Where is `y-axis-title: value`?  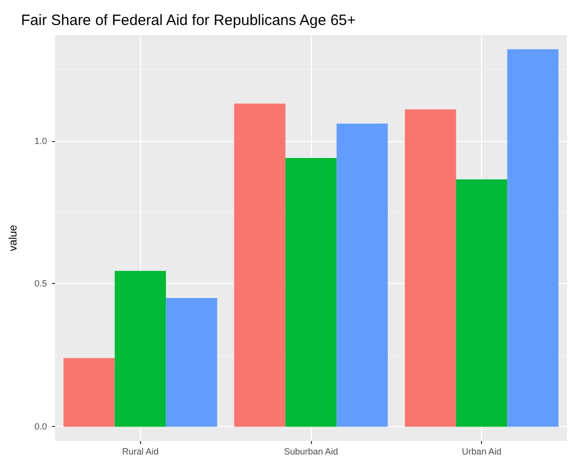 y-axis-title: value is located at coordinates (14, 238).